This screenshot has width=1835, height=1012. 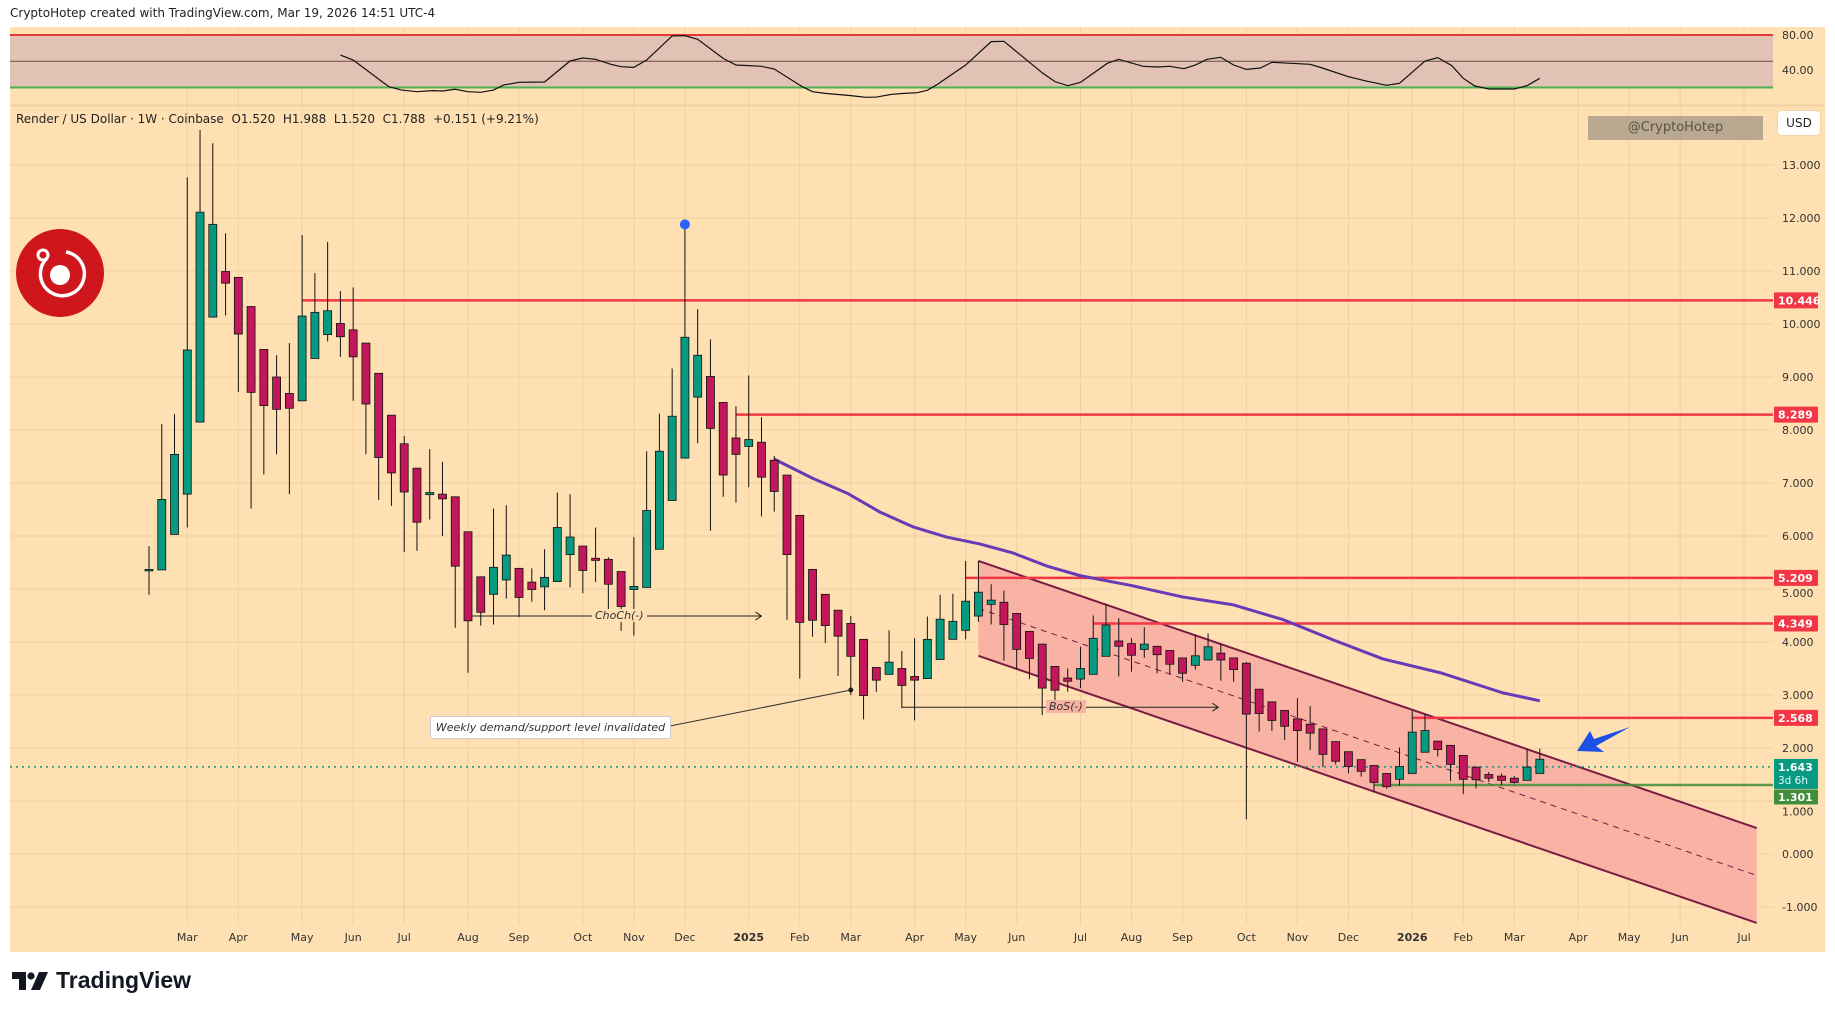 I want to click on bos-label: BoS(-), so click(x=1066, y=706).